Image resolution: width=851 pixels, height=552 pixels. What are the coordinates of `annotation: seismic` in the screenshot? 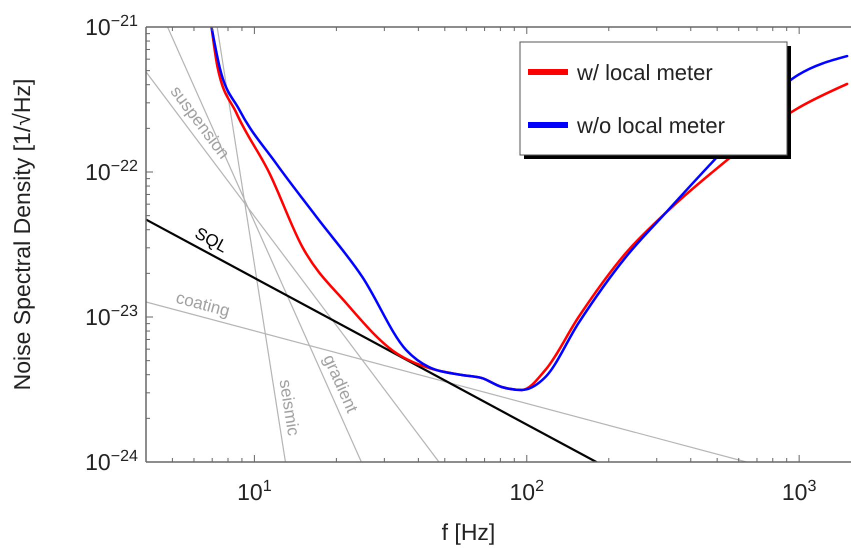 It's located at (290, 408).